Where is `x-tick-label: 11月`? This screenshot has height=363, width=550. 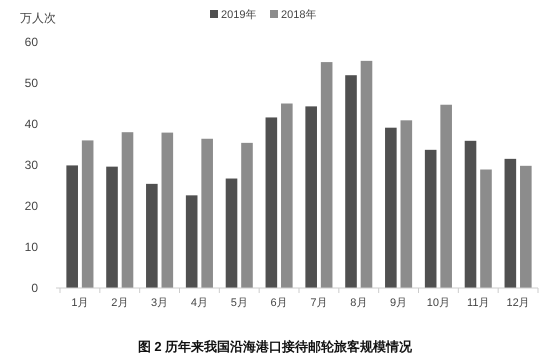 x-tick-label: 11月 is located at coordinates (478, 303).